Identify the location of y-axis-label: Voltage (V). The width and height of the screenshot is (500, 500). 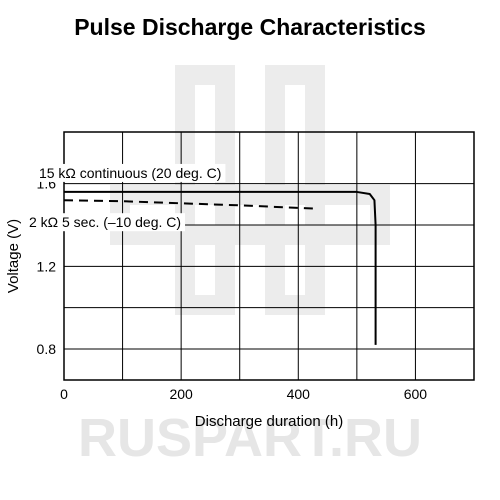
(13, 256).